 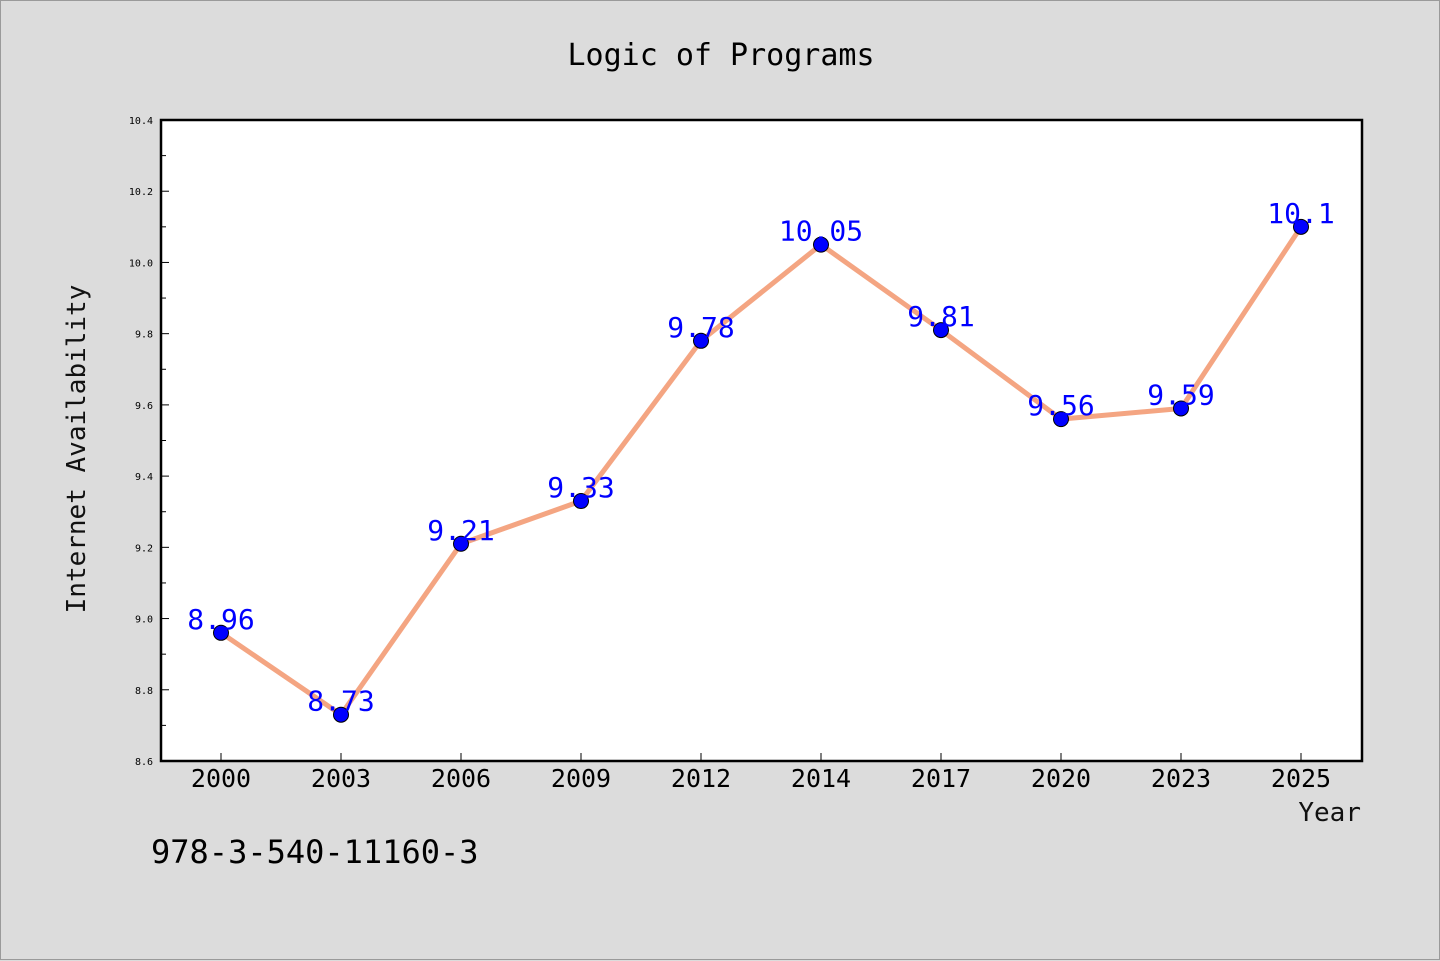 What do you see at coordinates (1180, 394) in the screenshot?
I see `data-label: 9.59` at bounding box center [1180, 394].